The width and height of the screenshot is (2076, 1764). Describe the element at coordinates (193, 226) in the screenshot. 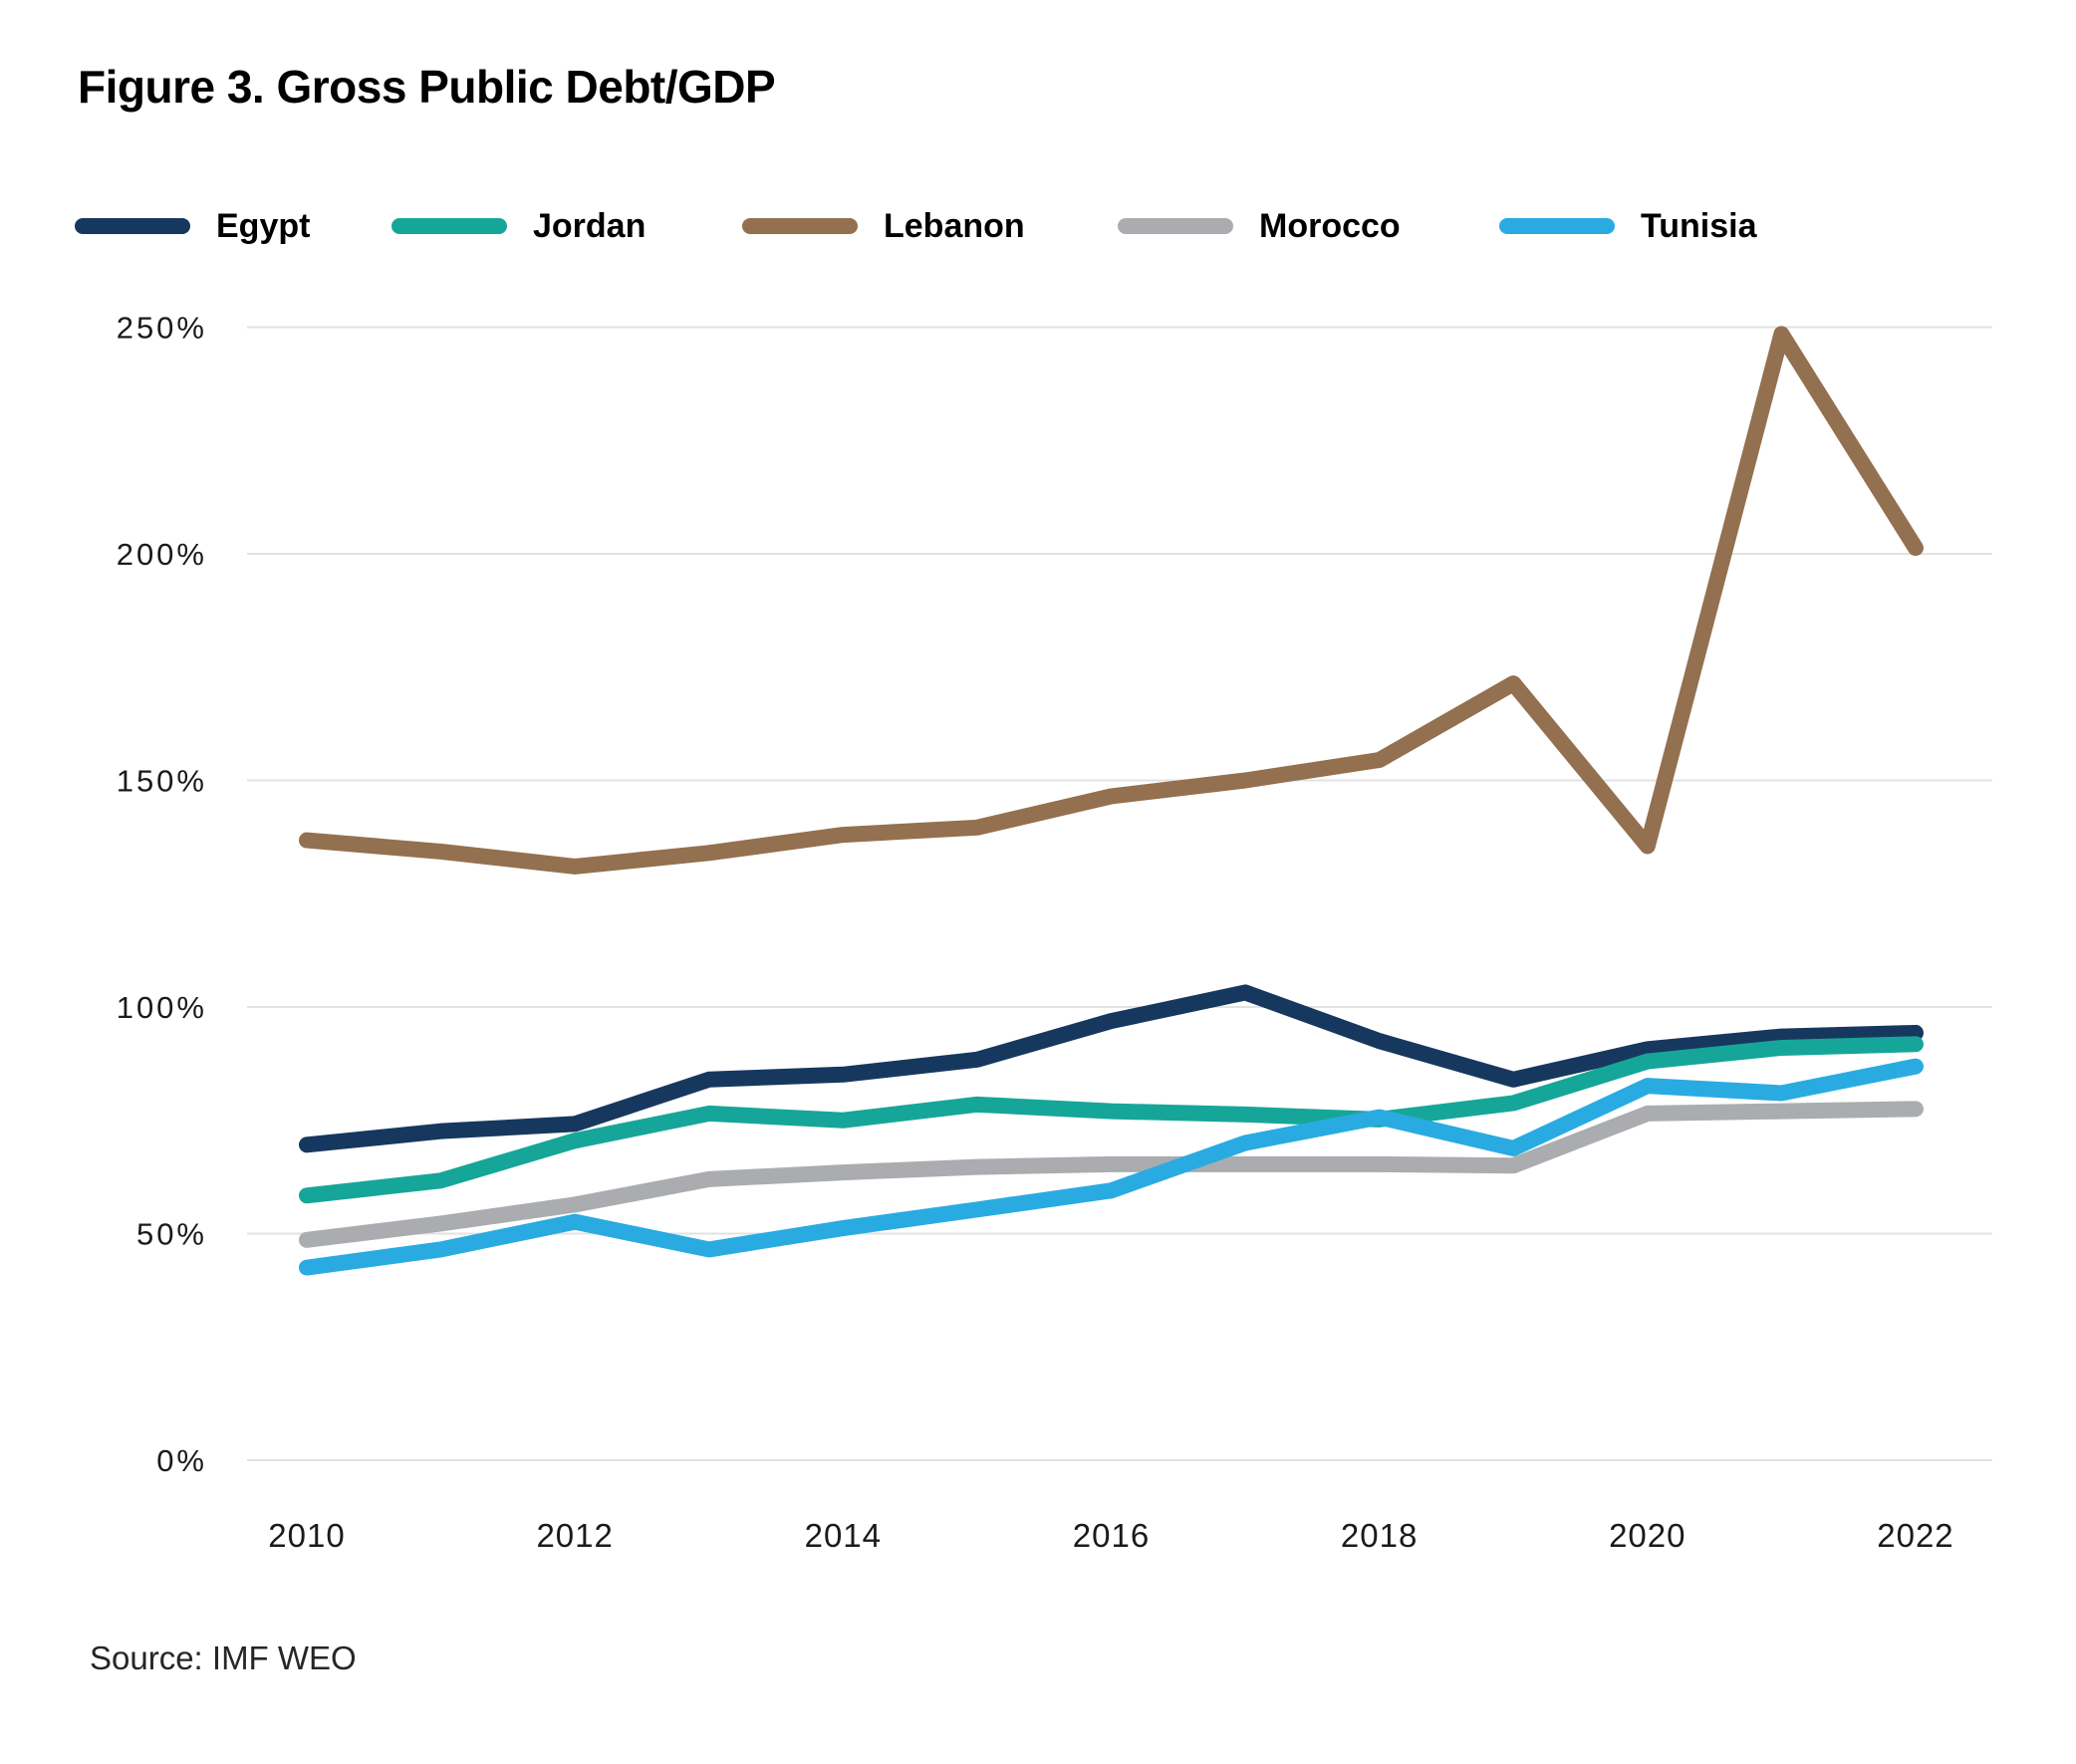

I see `legend-item-egypt: Egypt` at that location.